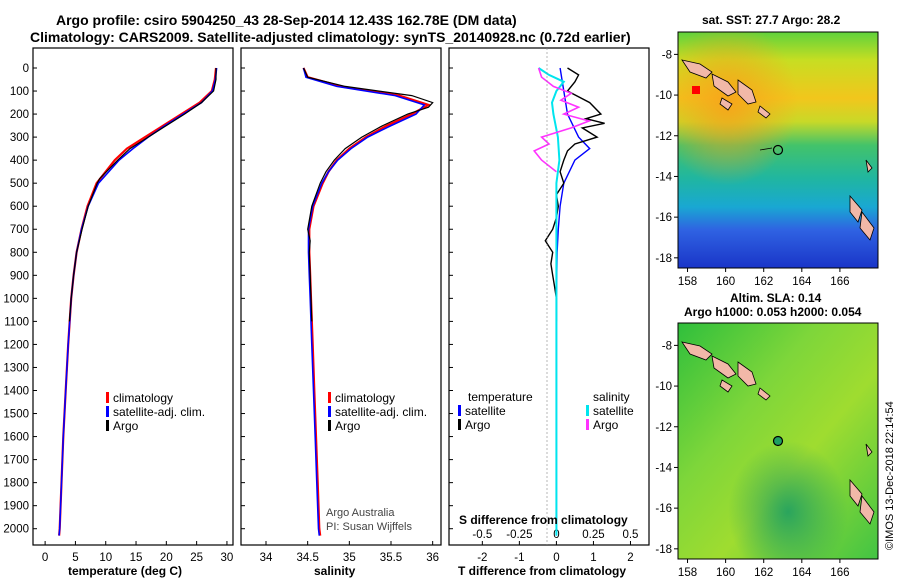 The width and height of the screenshot is (900, 585). I want to click on x-tick-label: 25, so click(196, 558).